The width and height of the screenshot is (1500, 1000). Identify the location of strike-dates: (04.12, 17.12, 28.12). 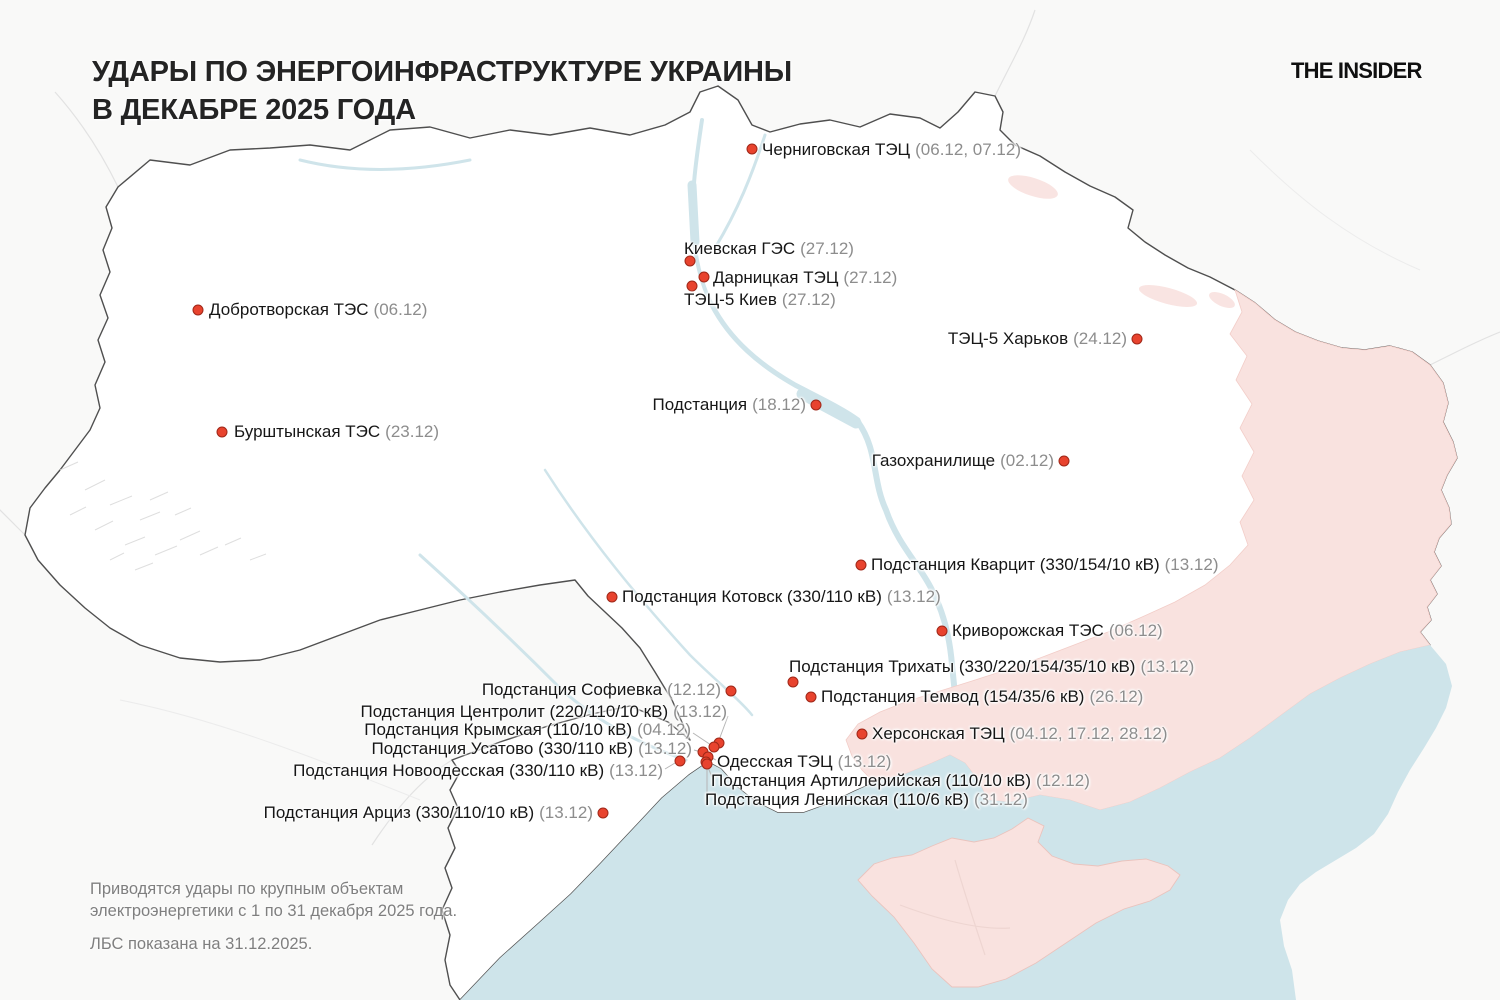
(1088, 733).